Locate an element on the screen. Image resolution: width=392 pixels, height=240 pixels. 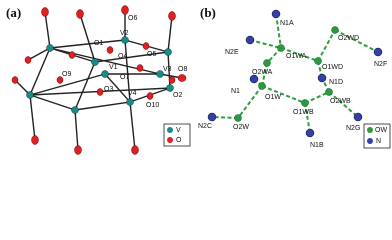
atom-label: O6 is located at coordinates (132, 18).